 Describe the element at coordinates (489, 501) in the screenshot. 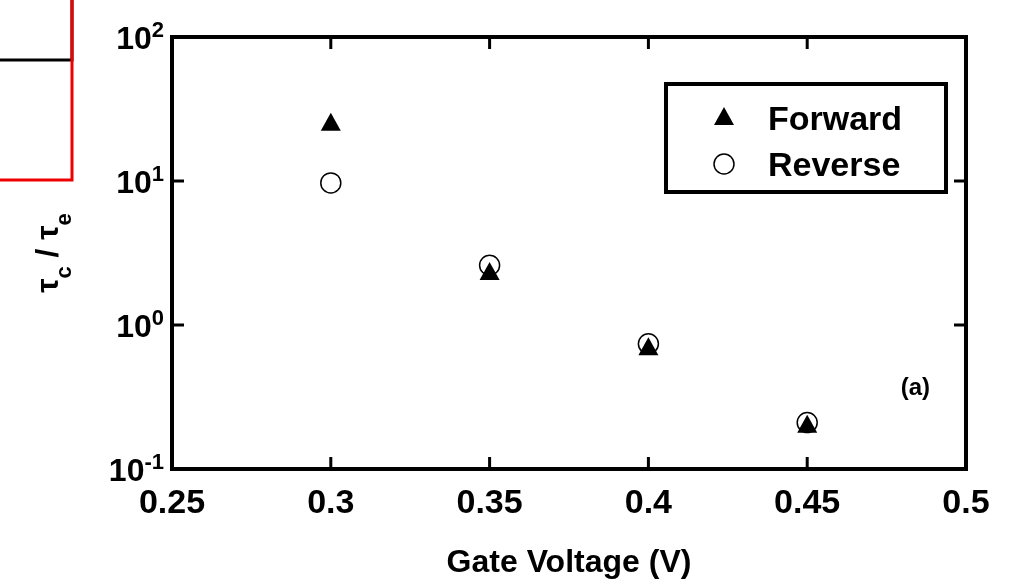

I see `x-tick-label: 0.35` at that location.